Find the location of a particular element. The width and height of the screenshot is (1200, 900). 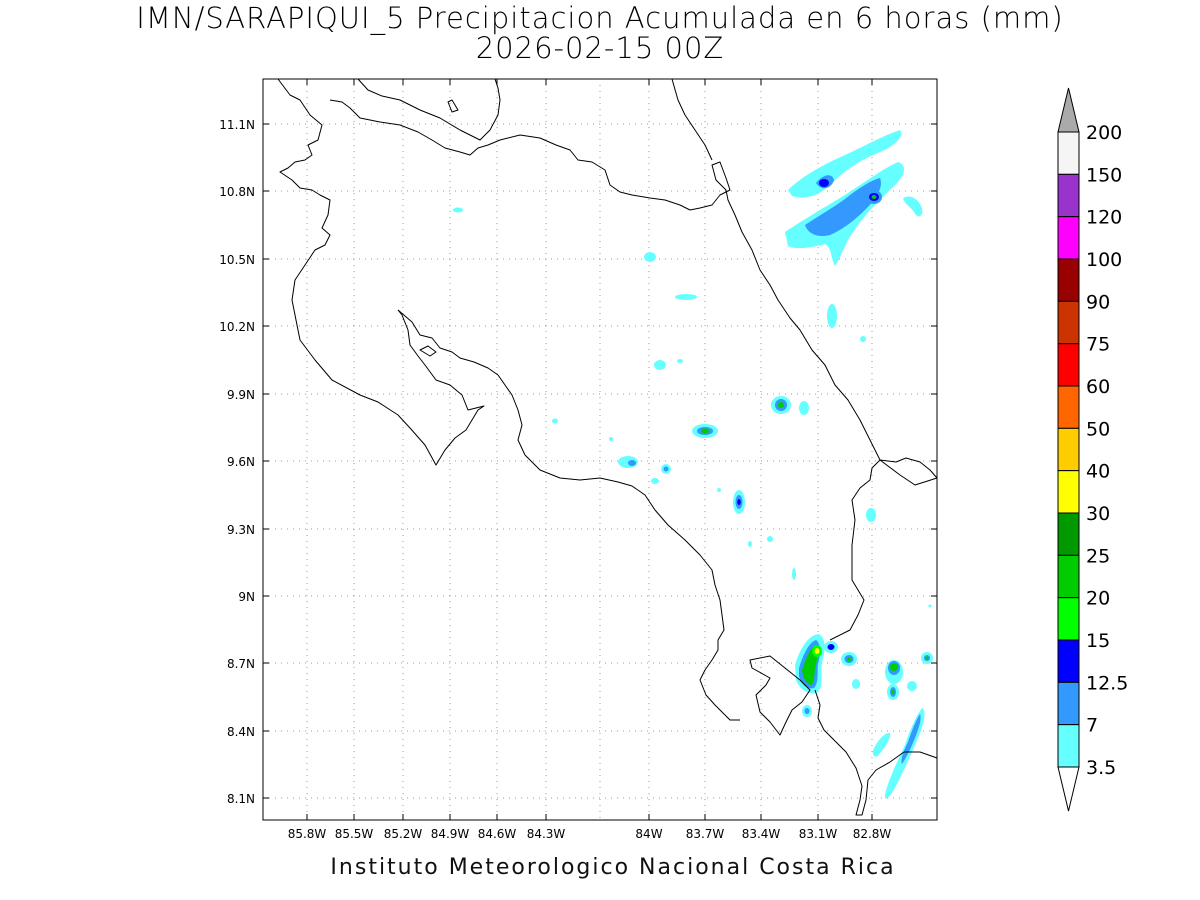

lon-tick-label: 83.7W is located at coordinates (705, 834).